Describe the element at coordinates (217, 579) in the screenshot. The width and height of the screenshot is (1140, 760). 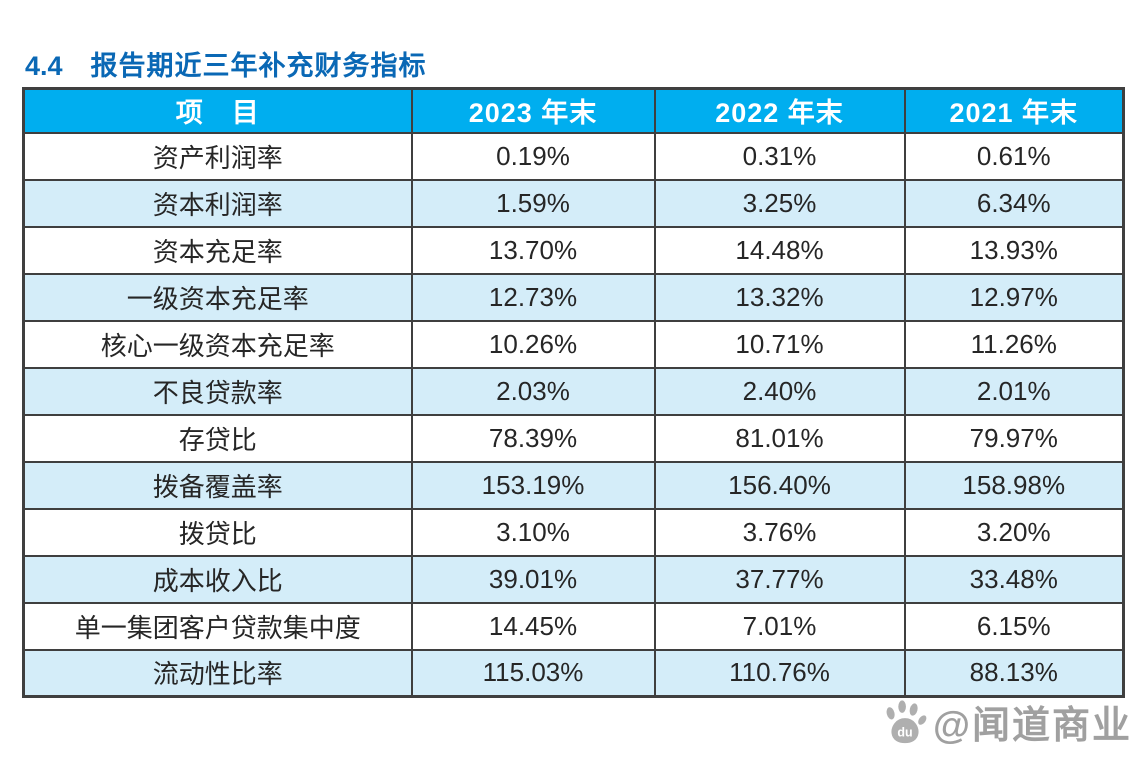
I see `row-label: 成本收入比` at that location.